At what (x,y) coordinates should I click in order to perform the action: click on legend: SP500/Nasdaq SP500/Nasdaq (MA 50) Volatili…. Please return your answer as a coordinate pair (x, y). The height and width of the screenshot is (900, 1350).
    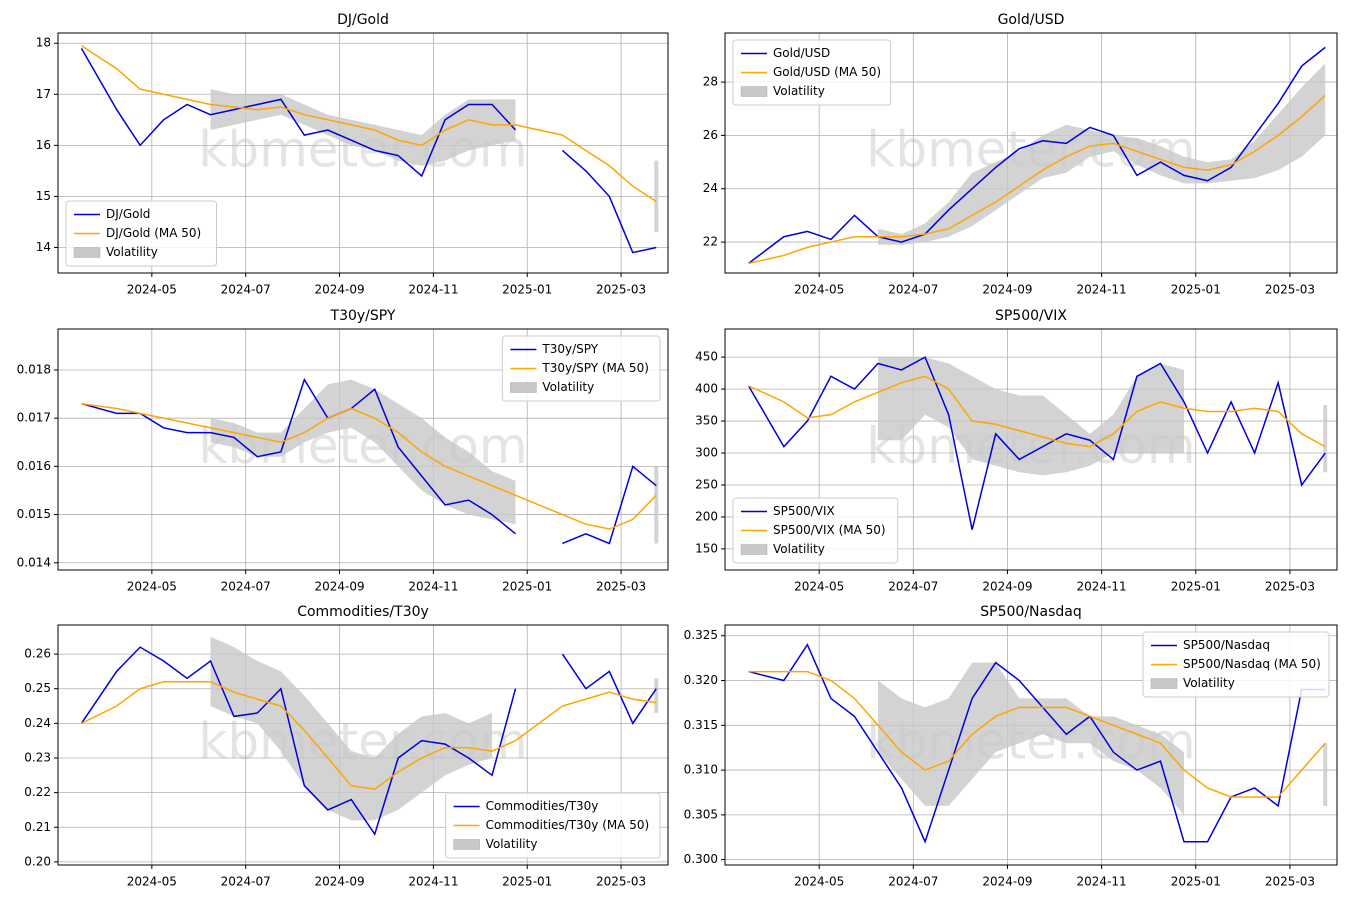
    Looking at the image, I should click on (1236, 664).